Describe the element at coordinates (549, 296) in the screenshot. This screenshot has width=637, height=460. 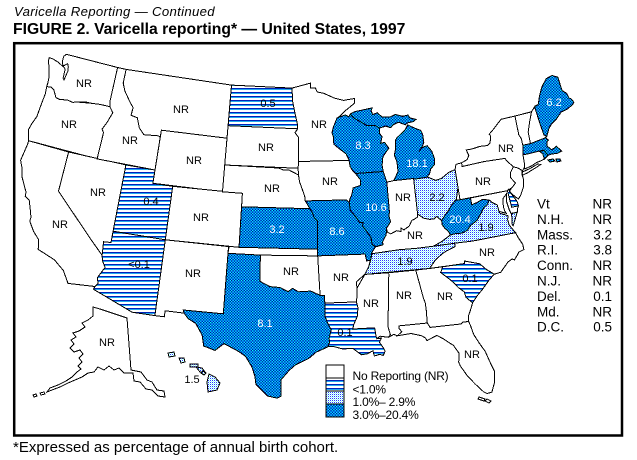
I see `svg-text: Del.` at that location.